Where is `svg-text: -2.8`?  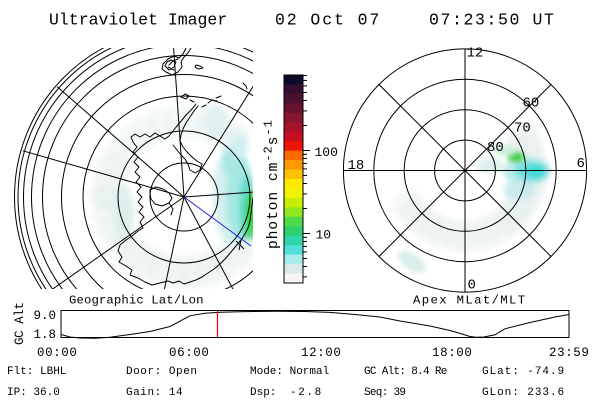
svg-text: -2.8 is located at coordinates (306, 393).